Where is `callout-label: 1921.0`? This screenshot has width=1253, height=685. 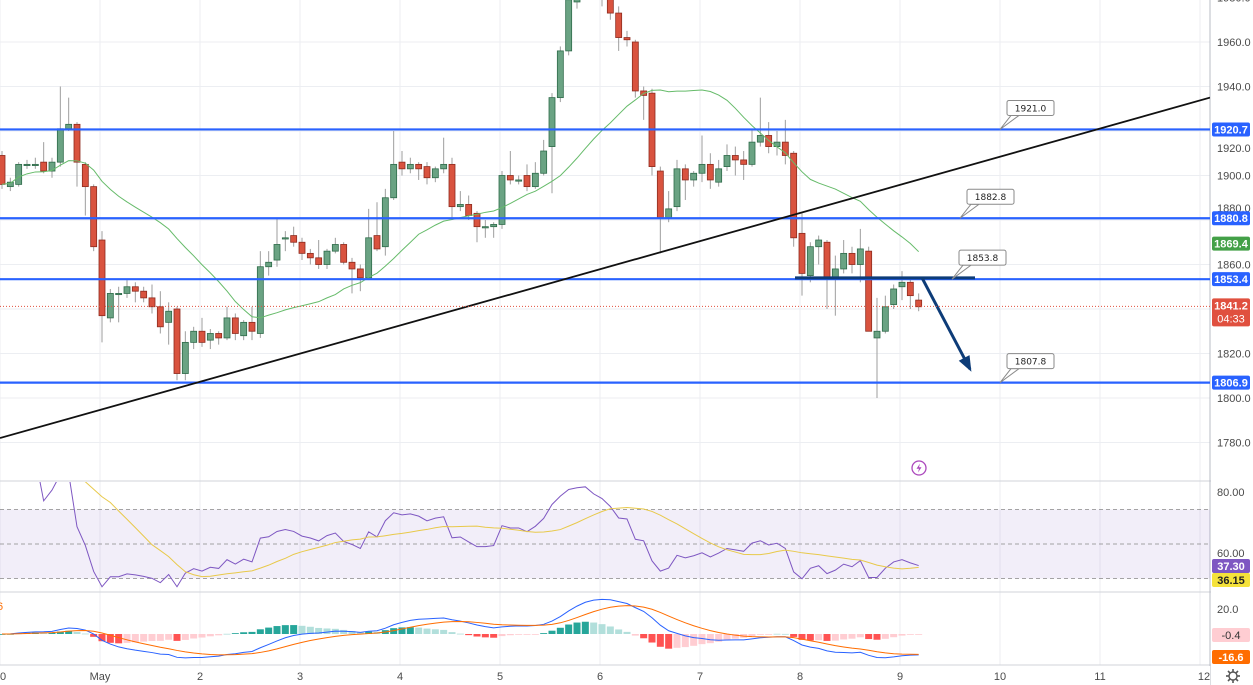
callout-label: 1921.0 is located at coordinates (1031, 109).